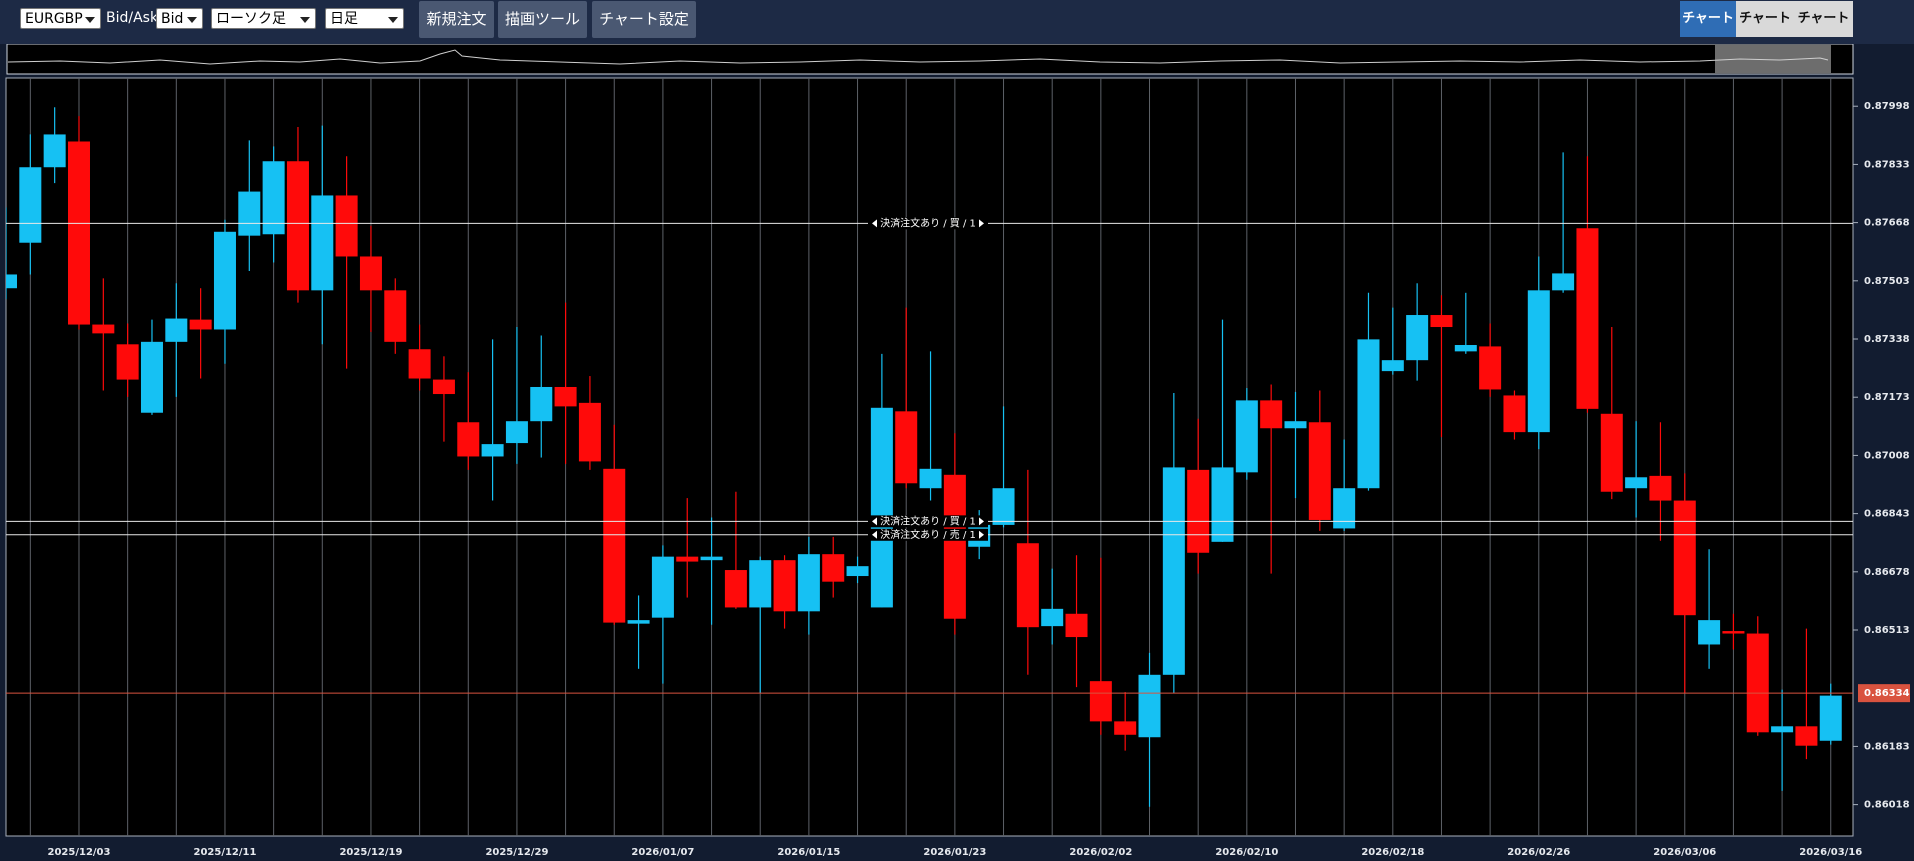 The width and height of the screenshot is (1914, 861). Describe the element at coordinates (1887, 630) in the screenshot. I see `y-tick-label: 0.86513` at that location.